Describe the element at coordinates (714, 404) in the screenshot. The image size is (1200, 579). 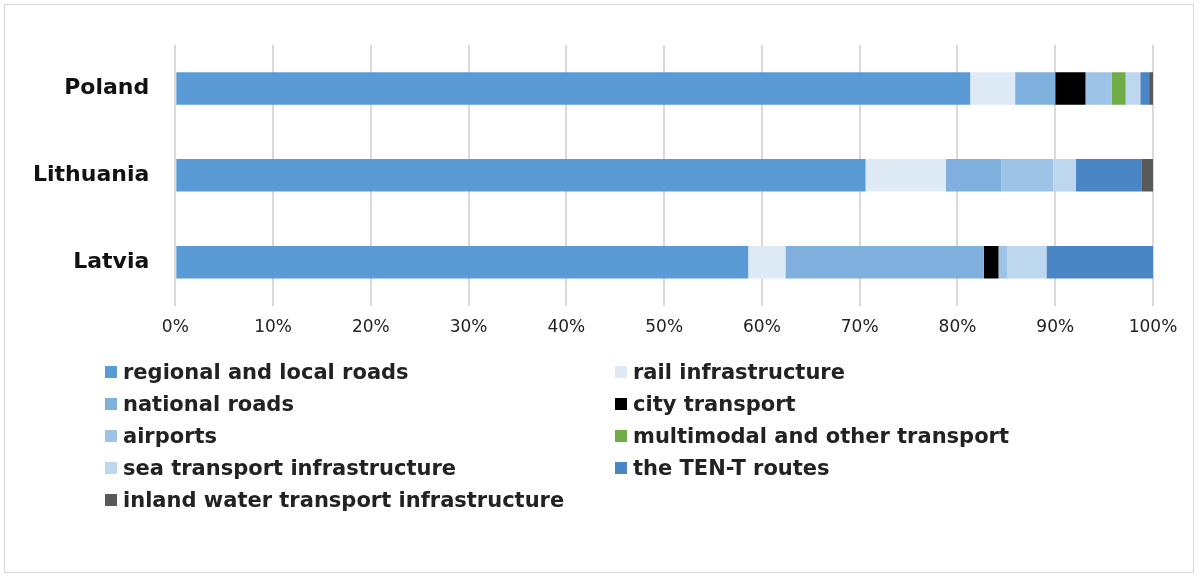
I see `legend-label: city transport` at that location.